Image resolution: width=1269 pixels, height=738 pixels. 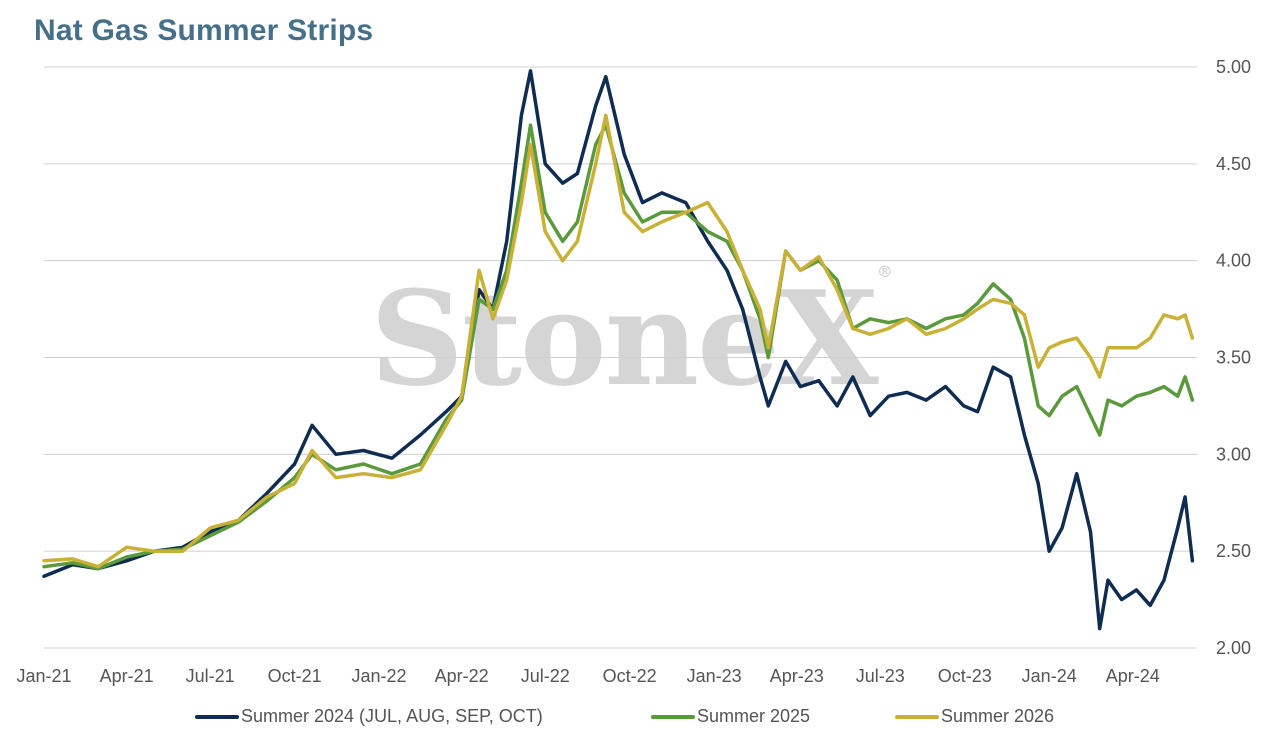 I want to click on legend-label-summer-2024: Summer 2024 (JUL, AUG, SEP, OCT), so click(x=392, y=716).